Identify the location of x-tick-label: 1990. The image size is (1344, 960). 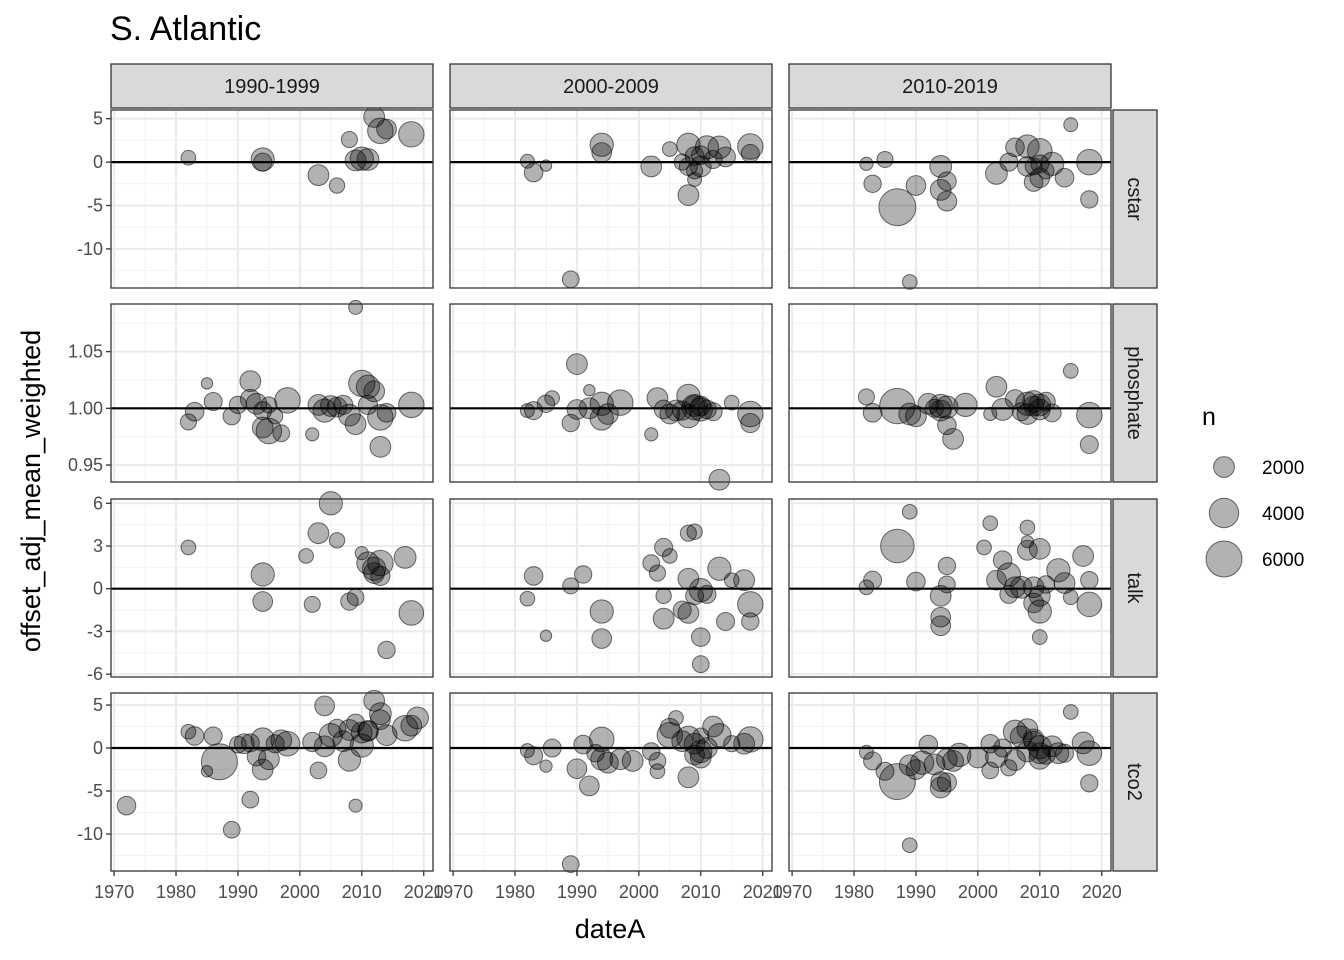
(238, 892).